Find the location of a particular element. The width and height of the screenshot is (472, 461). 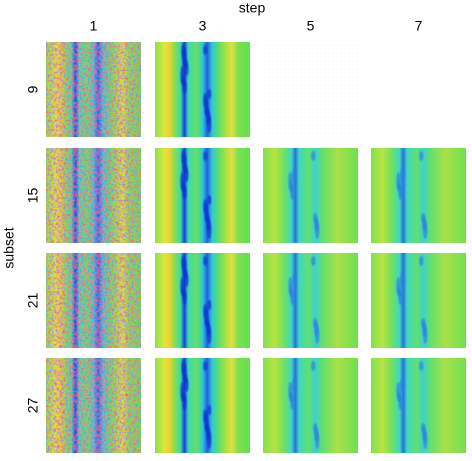

column-label: 5 is located at coordinates (311, 26).